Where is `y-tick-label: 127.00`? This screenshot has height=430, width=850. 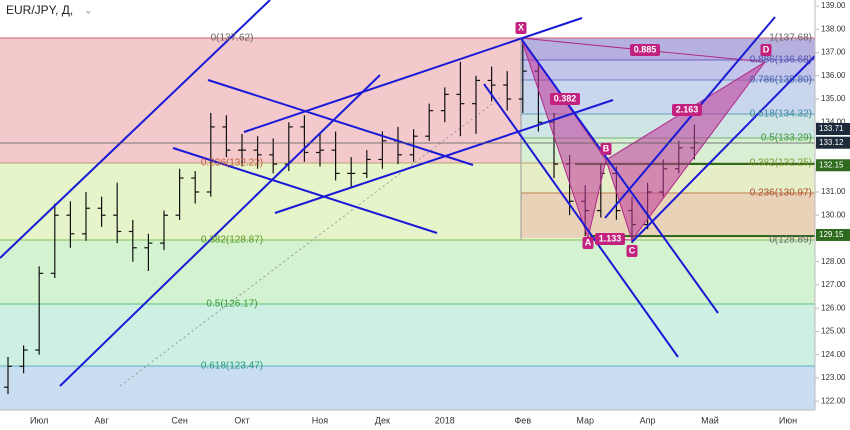
y-tick-label: 127.00 is located at coordinates (833, 284).